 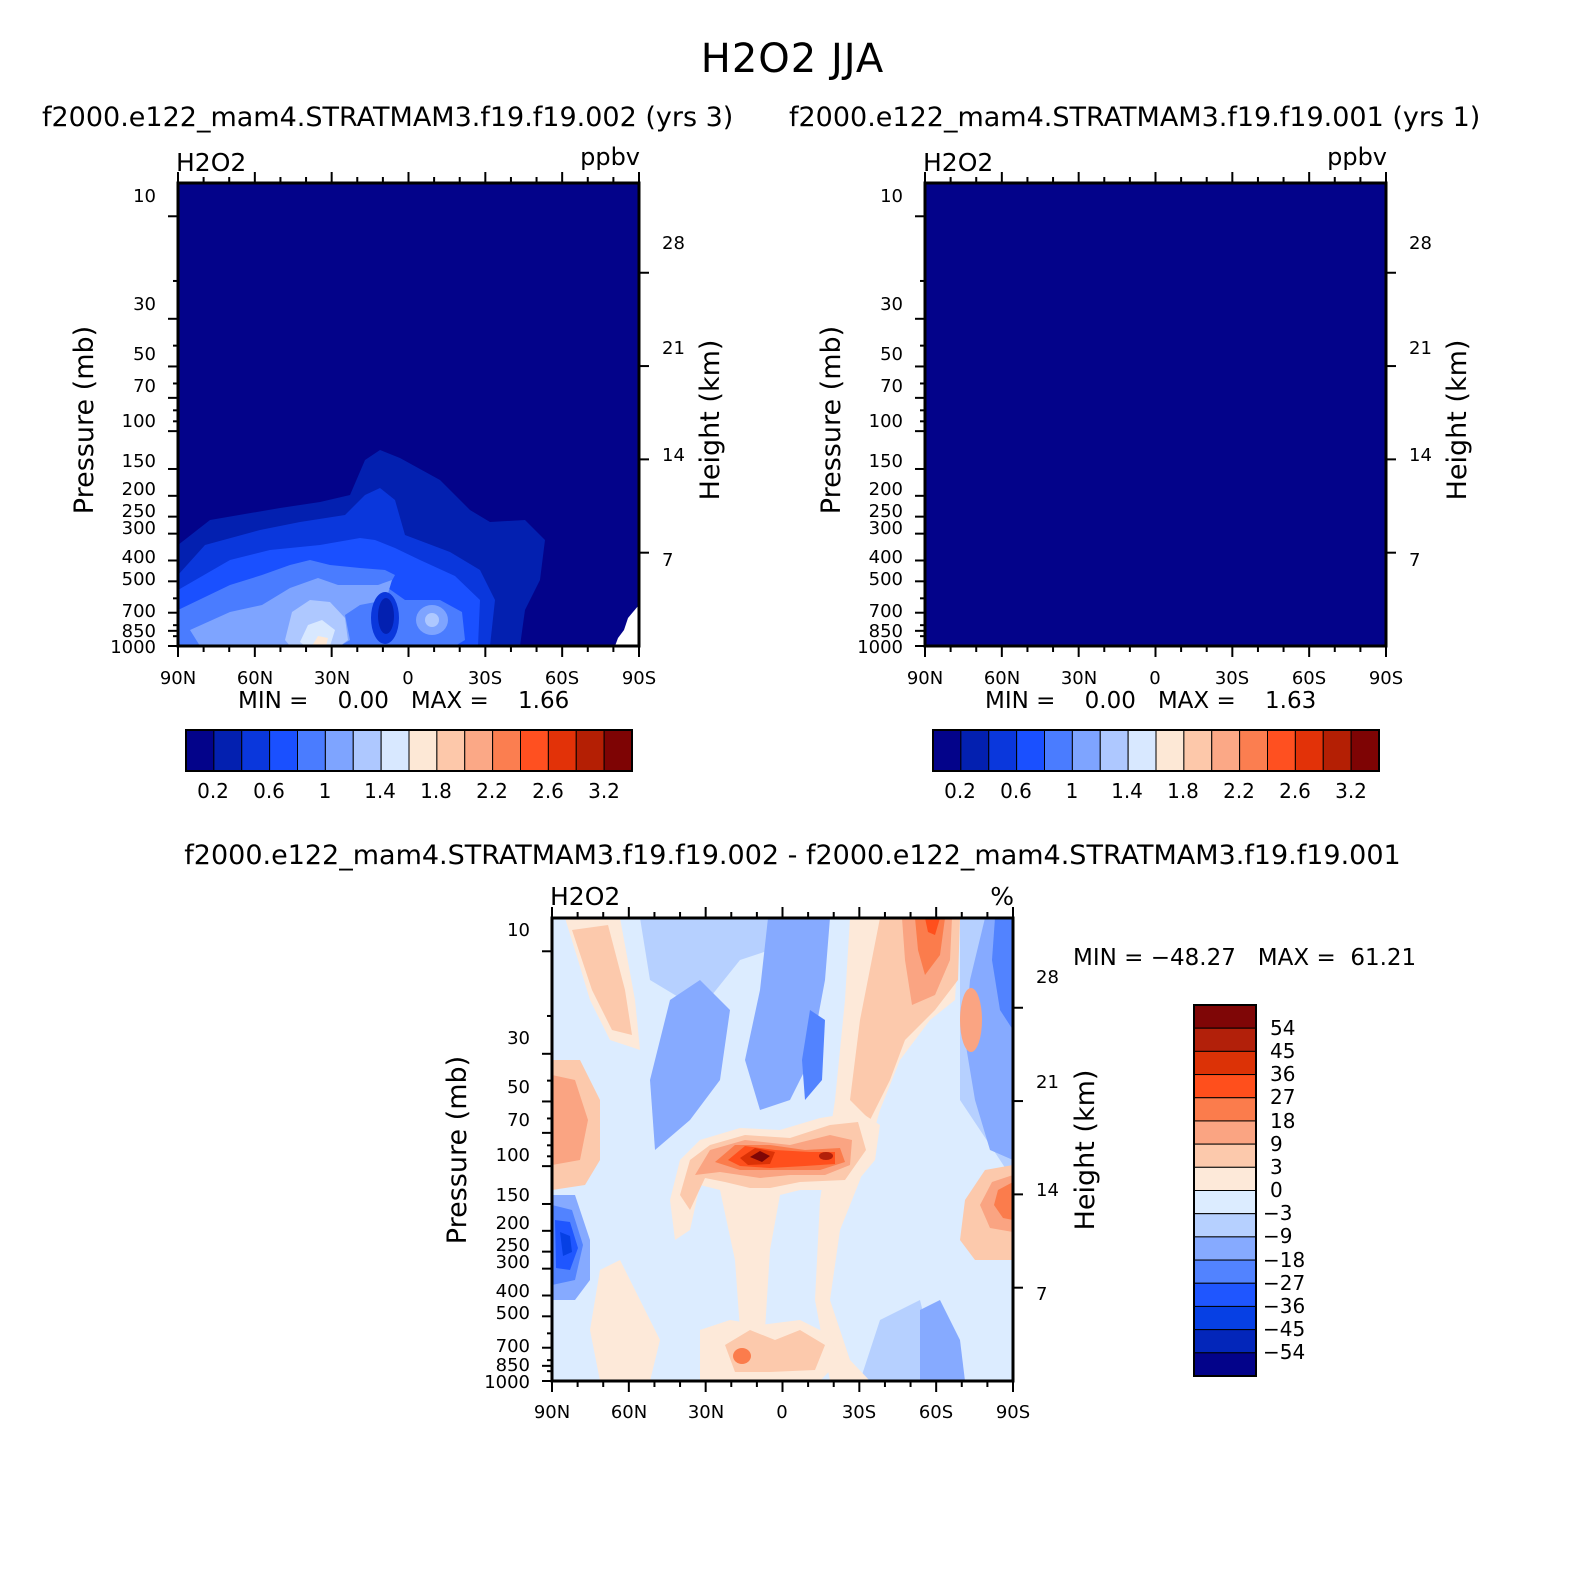 I want to click on main-title: H2O2 JJA, so click(x=792, y=59).